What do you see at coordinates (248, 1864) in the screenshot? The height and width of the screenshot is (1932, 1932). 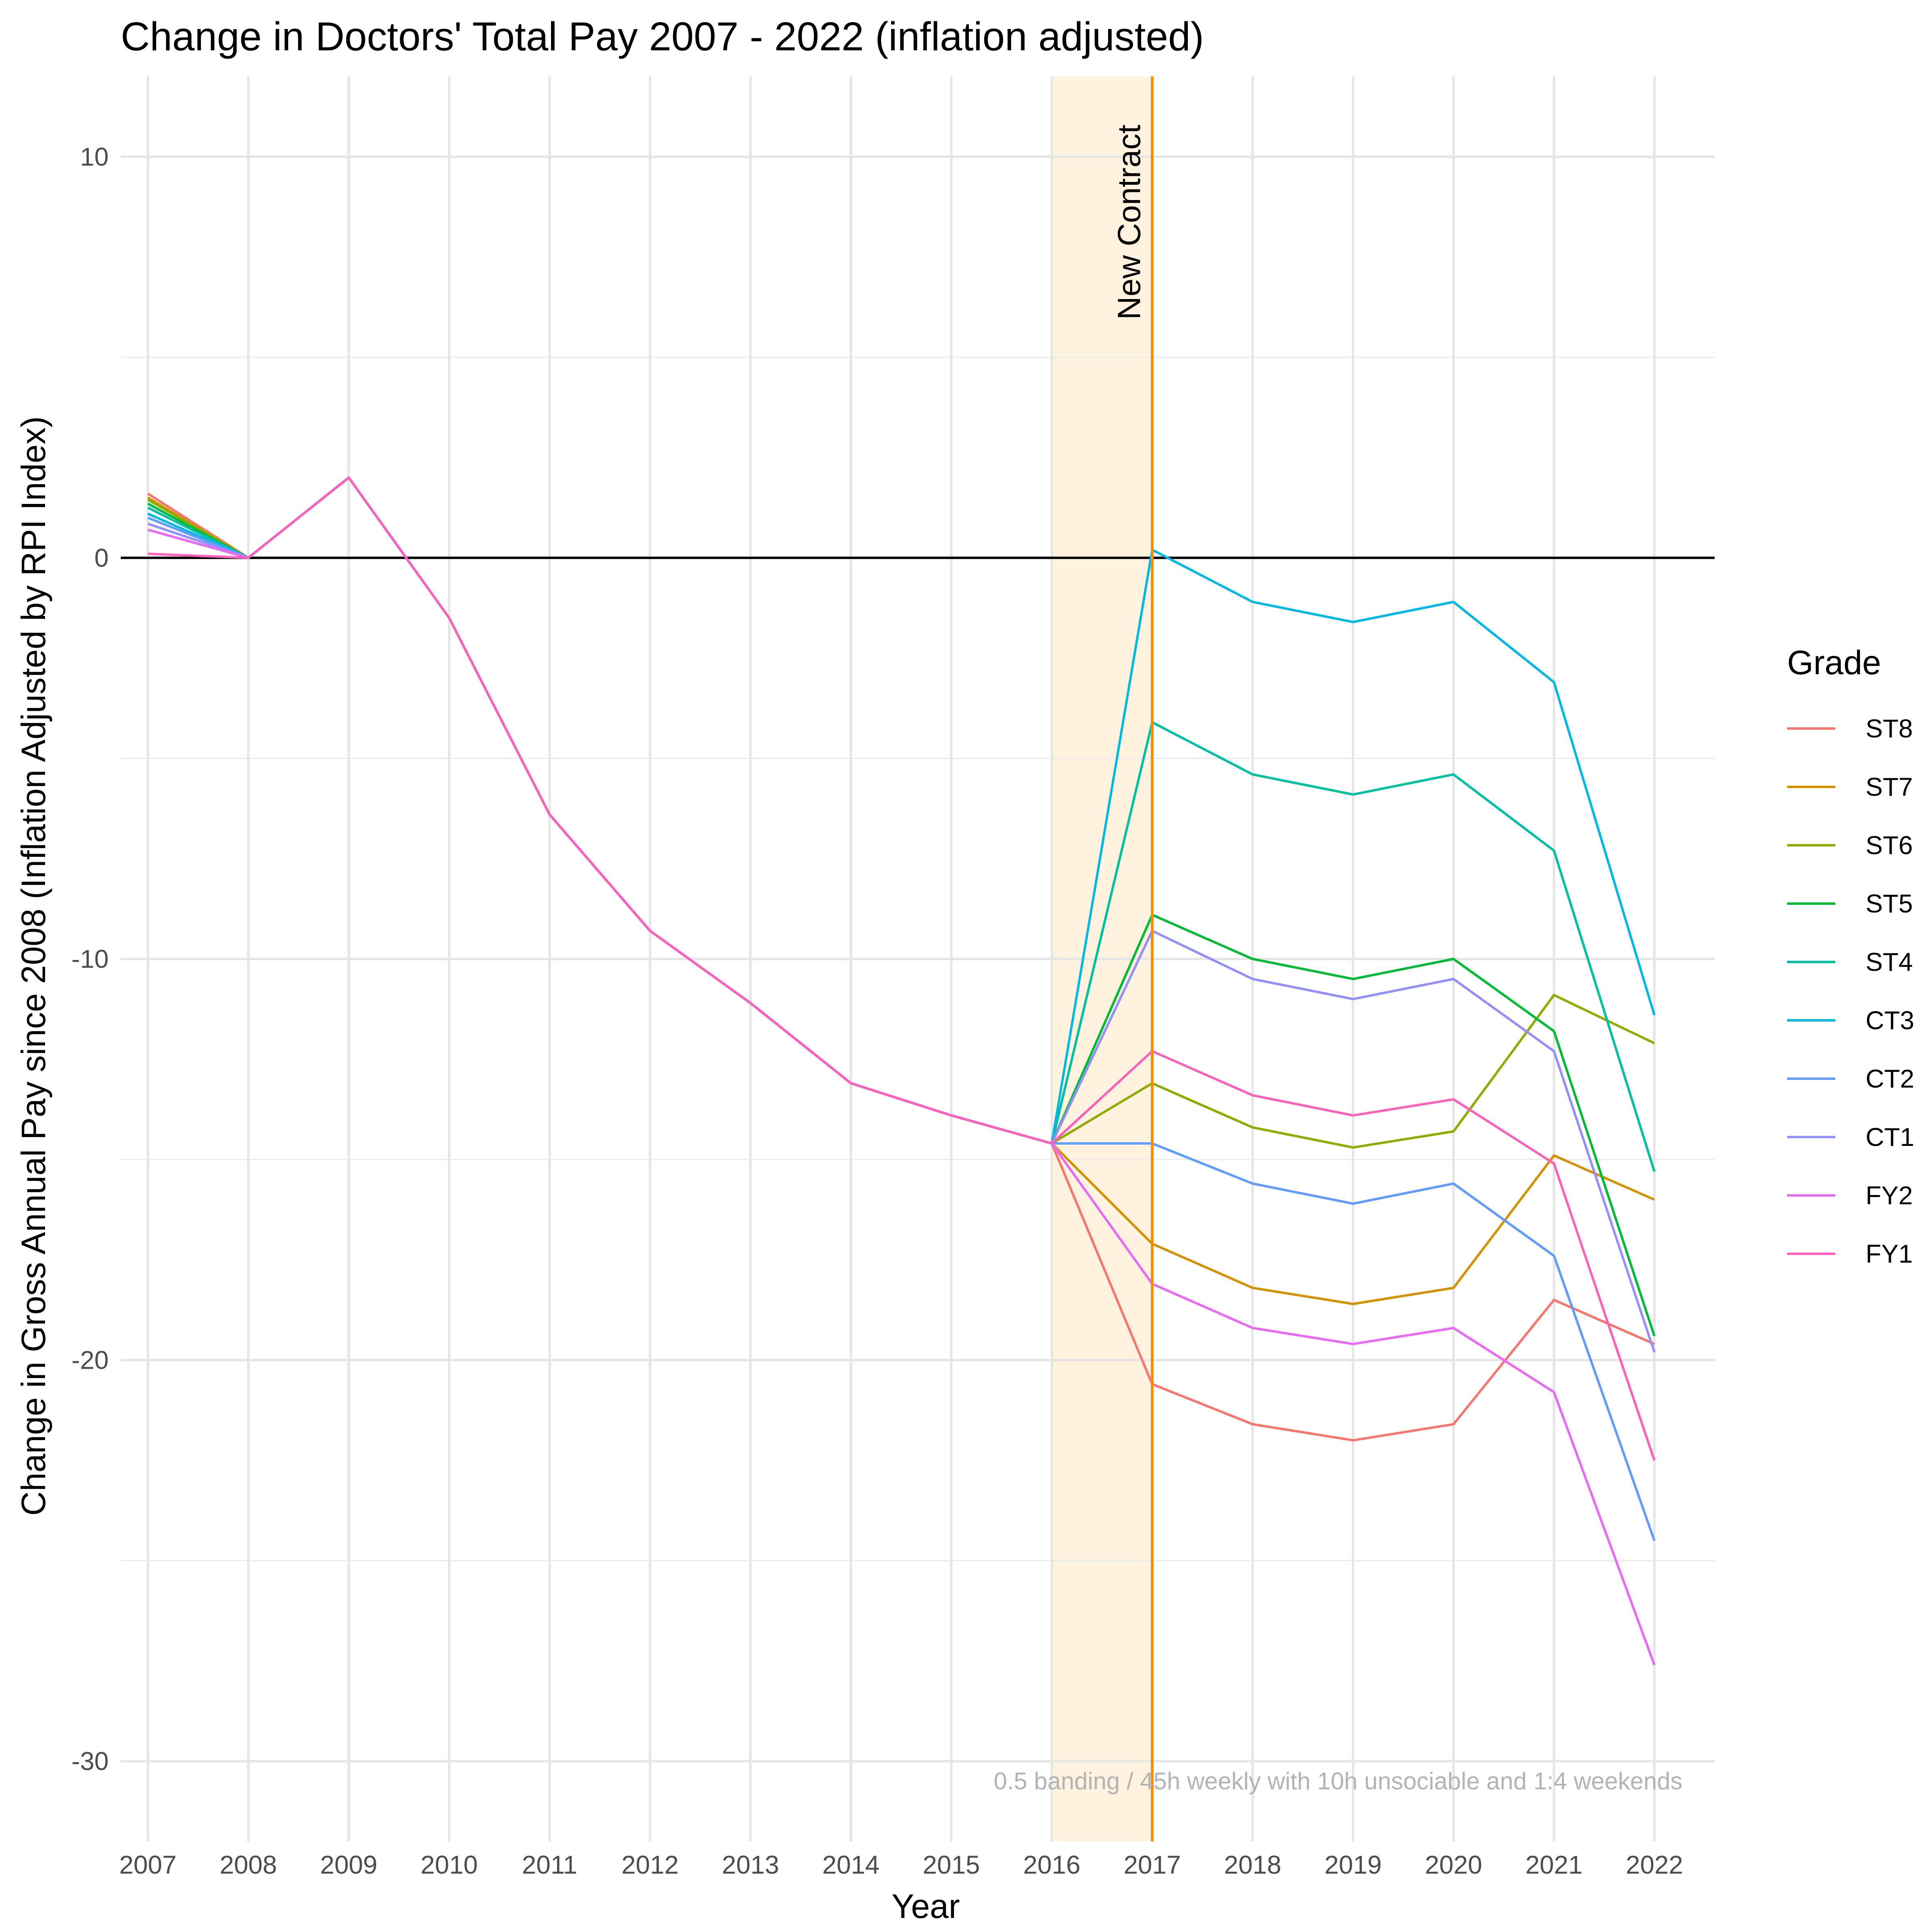 I see `x-tick-label: 2008` at bounding box center [248, 1864].